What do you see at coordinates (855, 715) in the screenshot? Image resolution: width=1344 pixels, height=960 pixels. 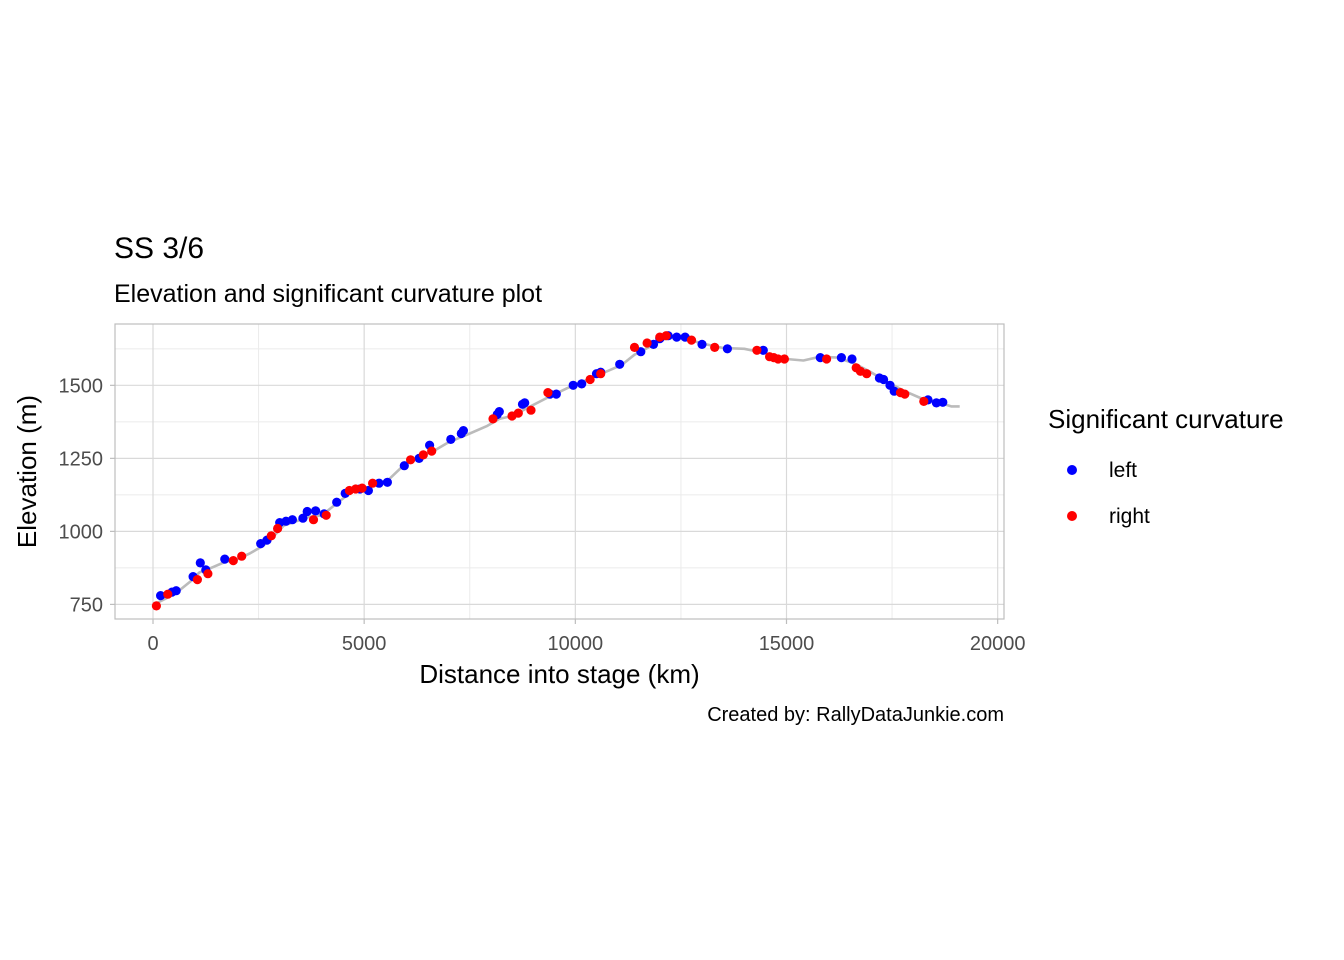 I see `chart-caption: Created by: RallyDataJunkie.com` at bounding box center [855, 715].